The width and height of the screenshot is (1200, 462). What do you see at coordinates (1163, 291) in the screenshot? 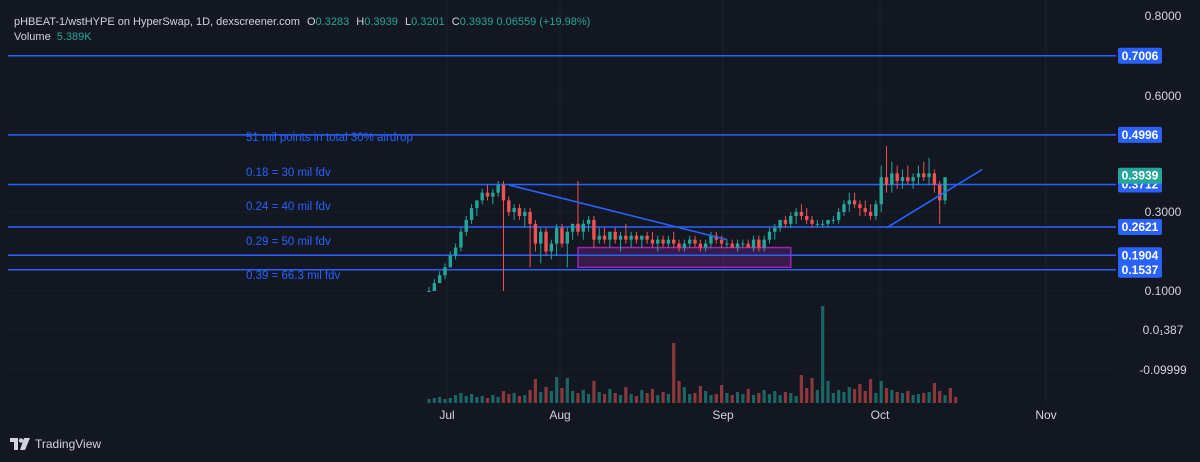
I see `y-tick-label: 0.1000` at bounding box center [1163, 291].